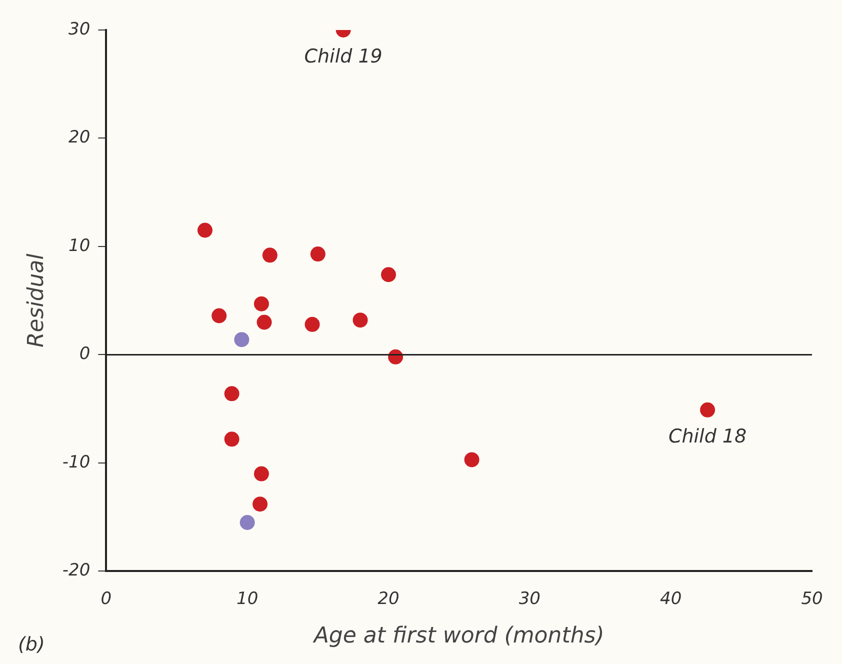 The height and width of the screenshot is (664, 842). I want to click on annotation: Child 18, so click(707, 436).